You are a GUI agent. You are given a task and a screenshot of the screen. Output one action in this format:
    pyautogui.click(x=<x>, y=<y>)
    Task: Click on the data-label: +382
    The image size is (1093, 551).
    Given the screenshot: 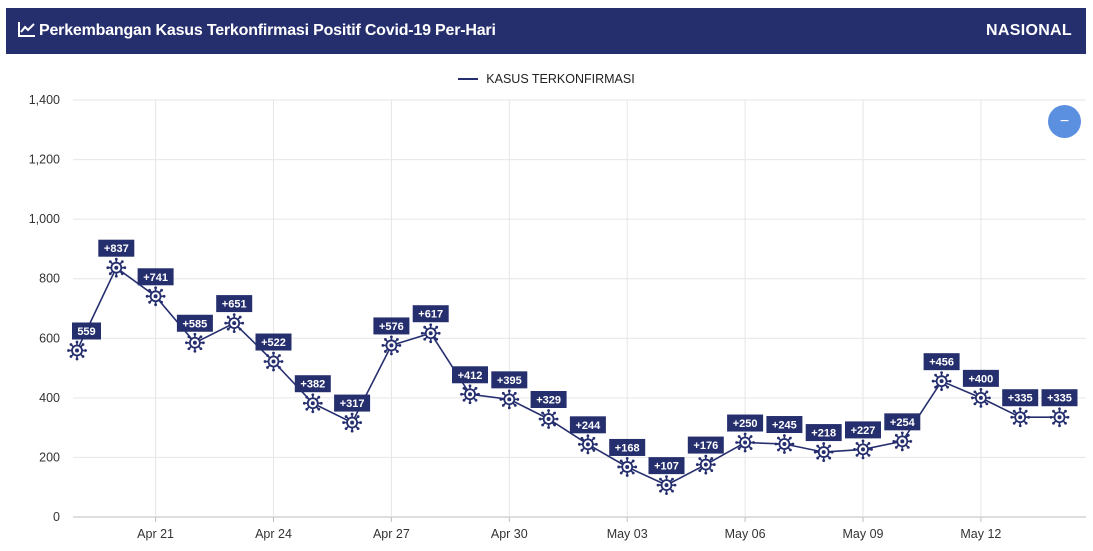 What is the action you would take?
    pyautogui.click(x=312, y=385)
    